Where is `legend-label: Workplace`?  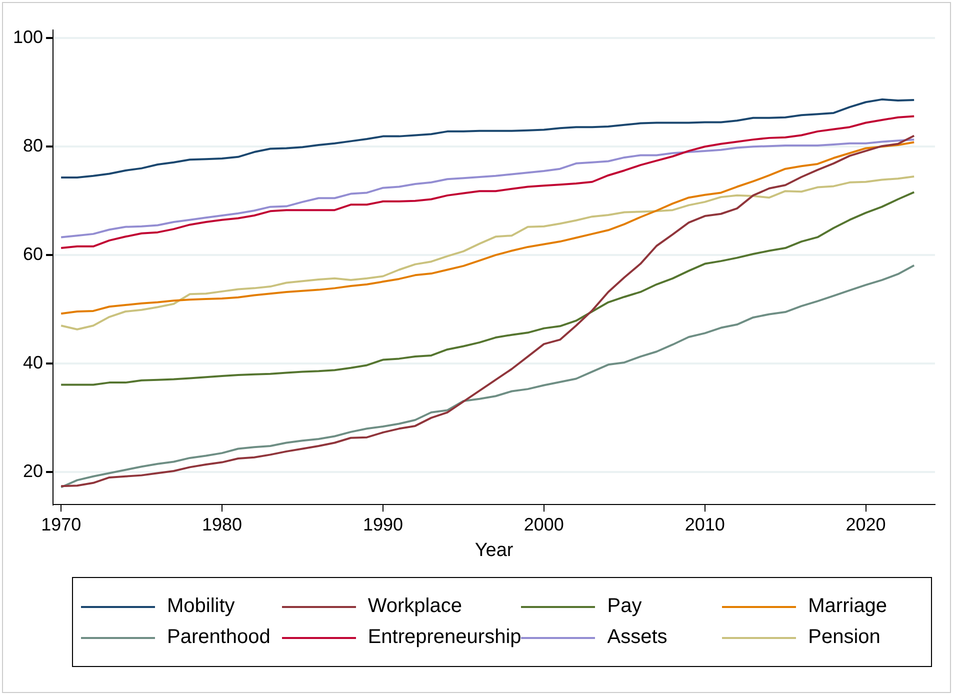 legend-label: Workplace is located at coordinates (415, 606).